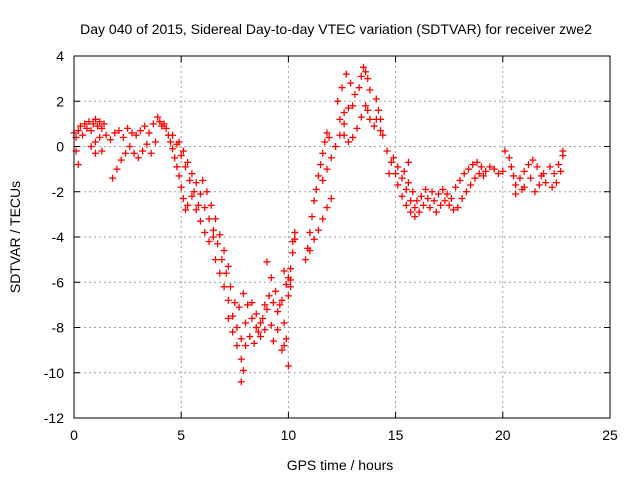 This screenshot has height=480, width=640. I want to click on y-tick-label: -12, so click(54, 418).